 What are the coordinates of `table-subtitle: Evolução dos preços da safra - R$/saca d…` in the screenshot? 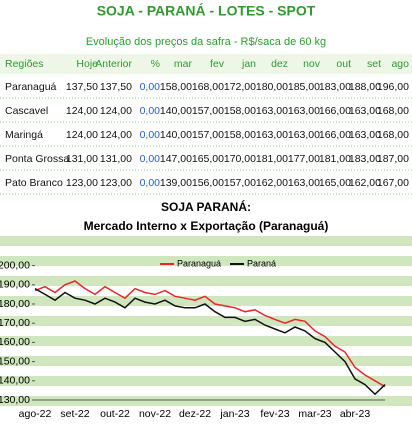 It's located at (206, 42).